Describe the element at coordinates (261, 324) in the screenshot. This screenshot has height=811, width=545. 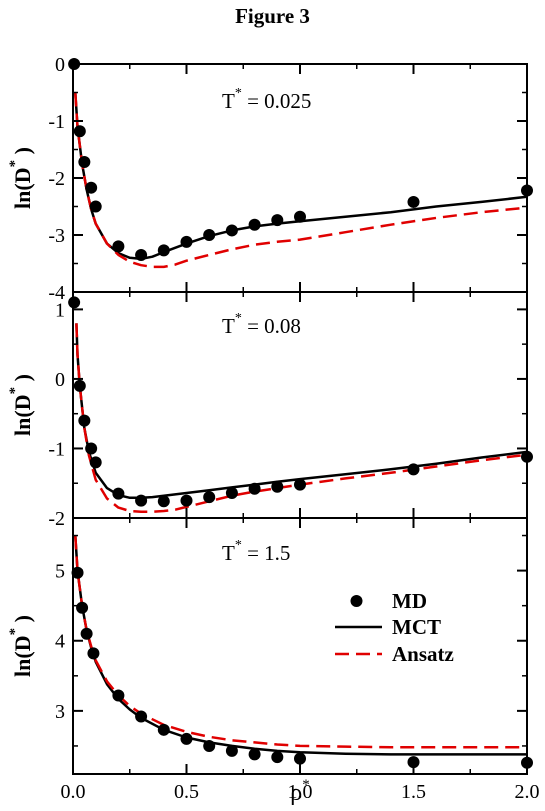
I see `temperature-annotation: T* = 0.08` at that location.